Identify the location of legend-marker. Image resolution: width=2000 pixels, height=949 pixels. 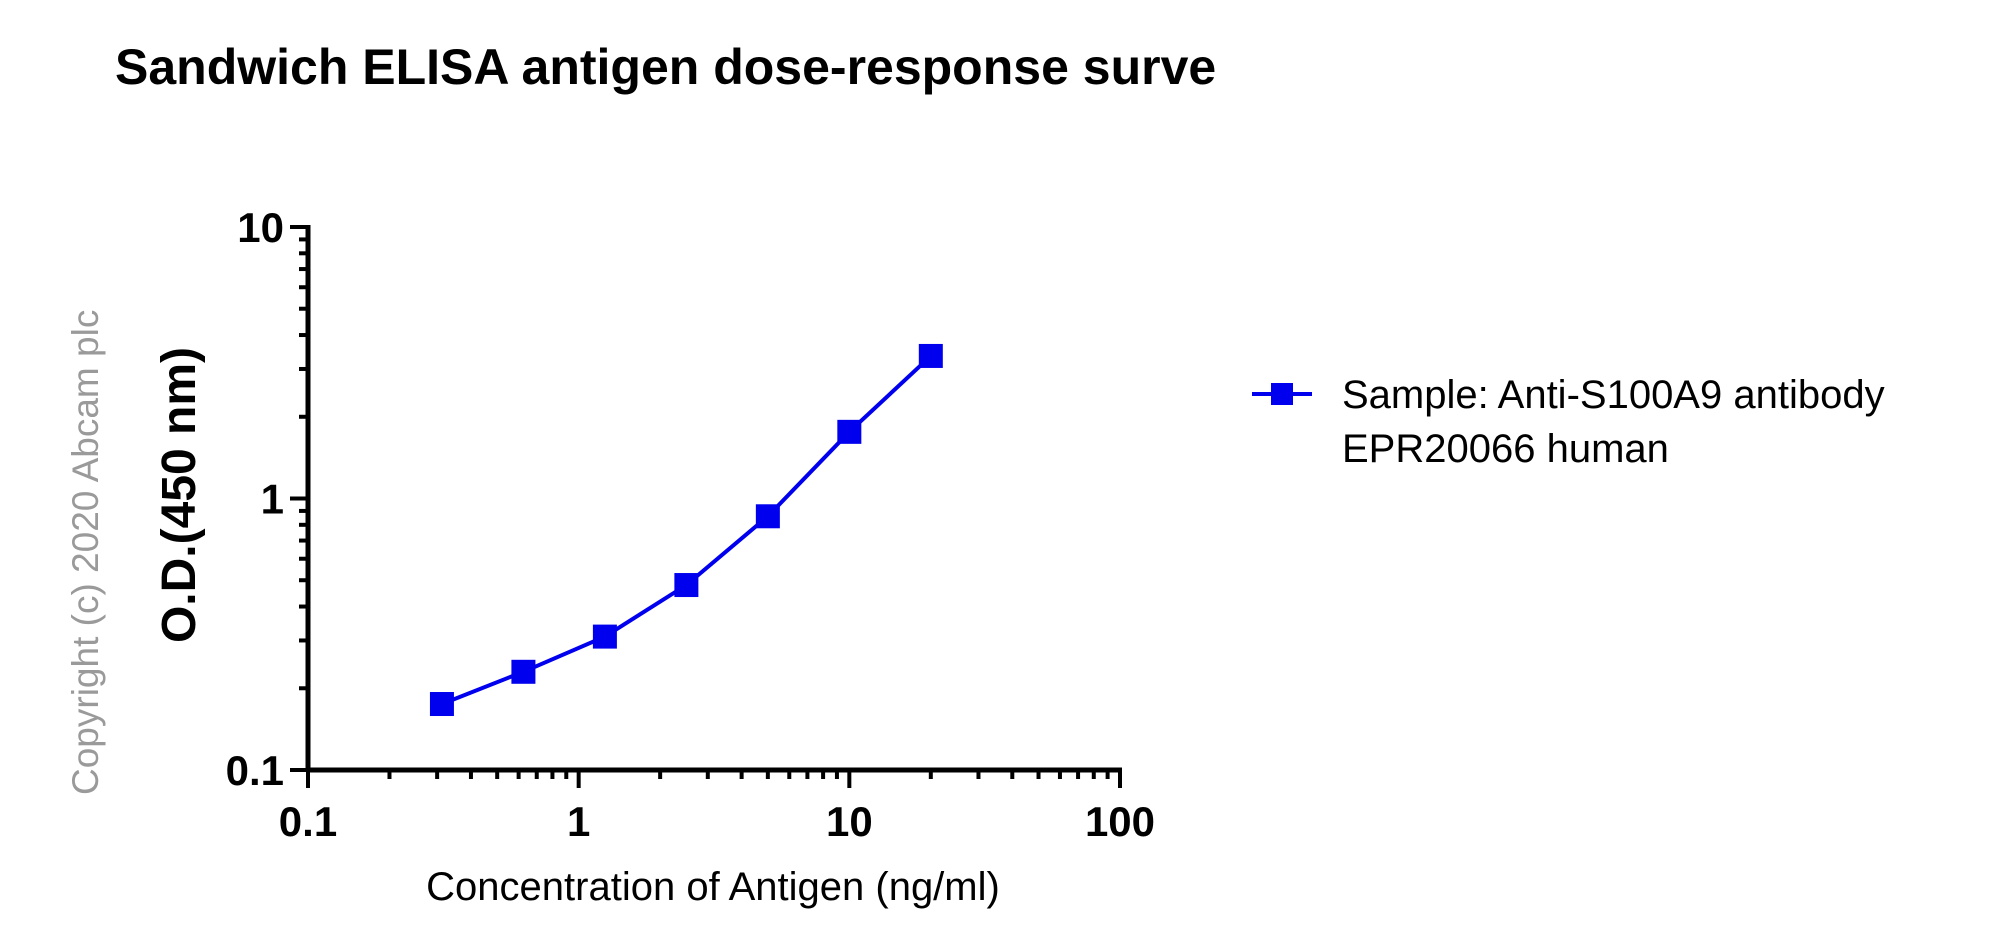
(1282, 394).